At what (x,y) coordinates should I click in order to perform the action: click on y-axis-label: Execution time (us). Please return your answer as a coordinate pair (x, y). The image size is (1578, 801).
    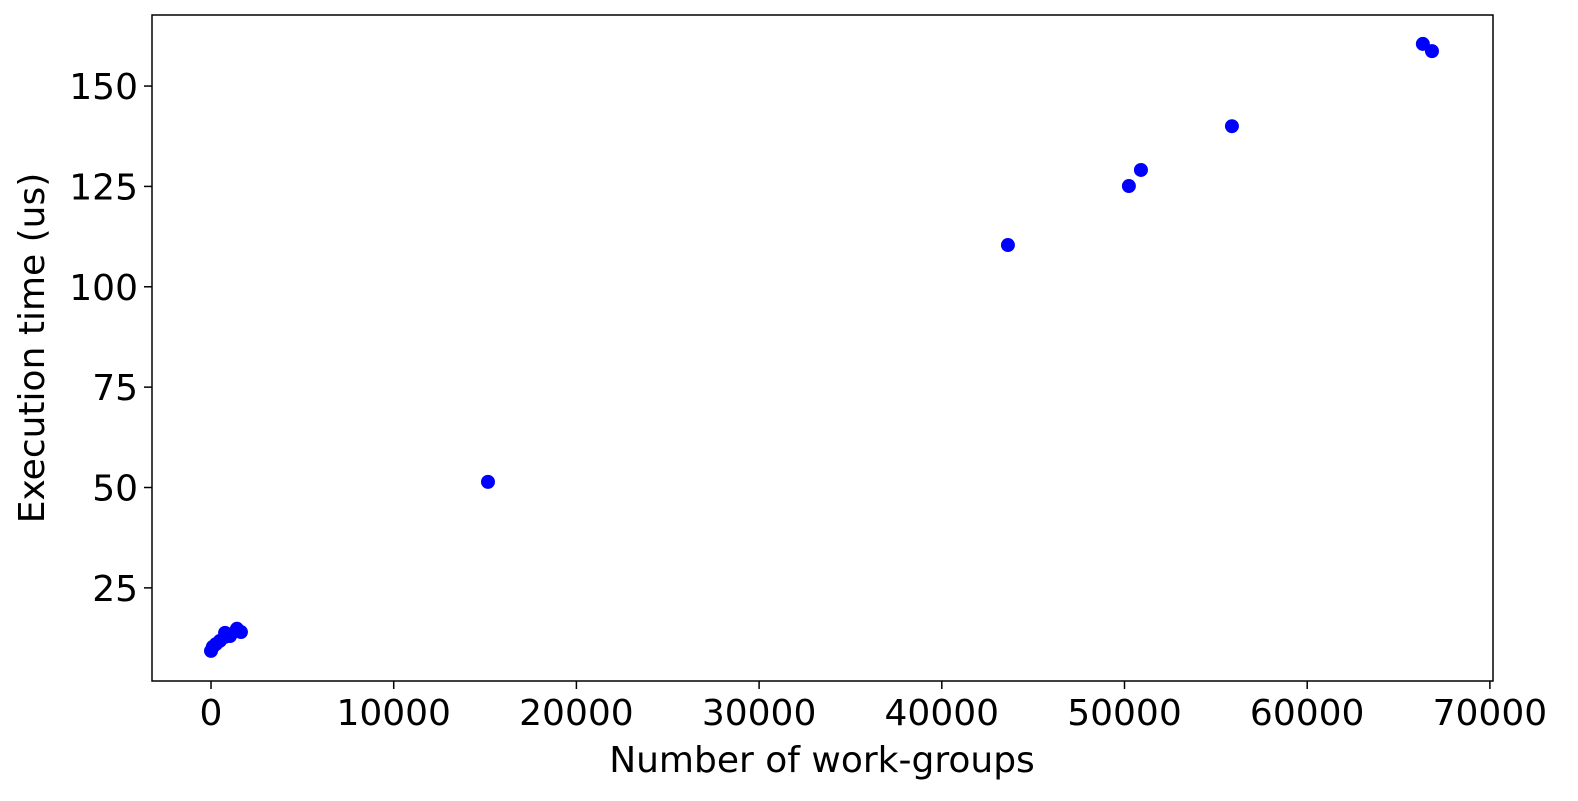
    Looking at the image, I should click on (32, 348).